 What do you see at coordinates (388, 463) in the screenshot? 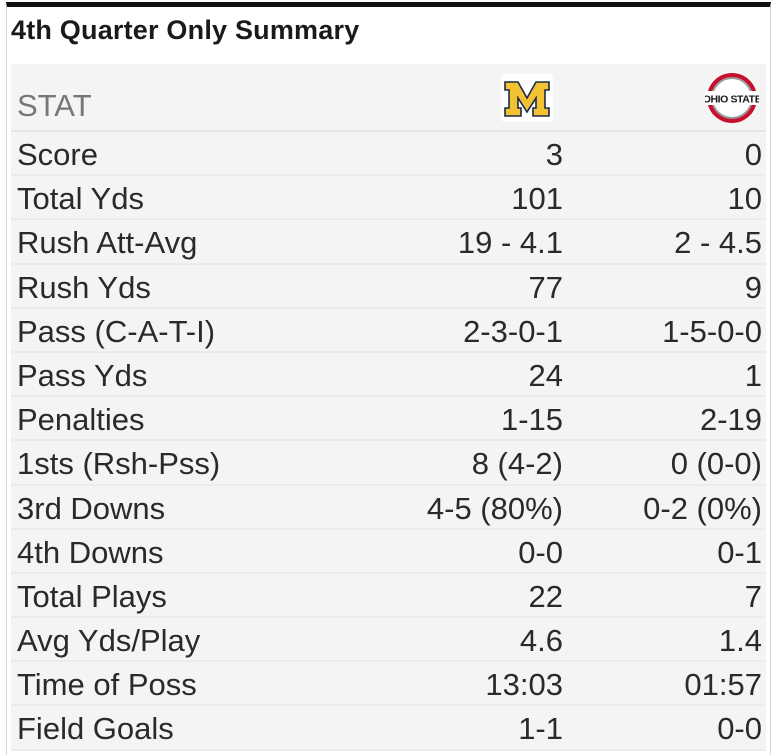
I see `table-row: 1sts (Rsh-Pss) 8 (4-2) 0 (0-0)` at bounding box center [388, 463].